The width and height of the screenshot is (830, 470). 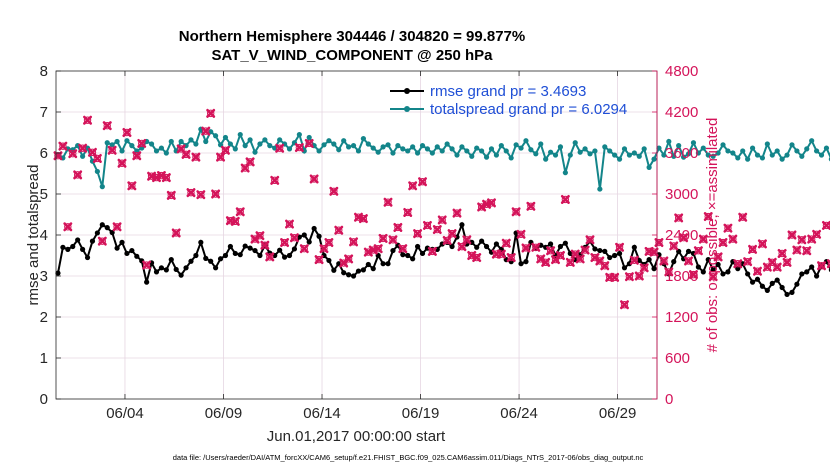 I want to click on x-tick-label-1: 06/09, so click(x=224, y=413).